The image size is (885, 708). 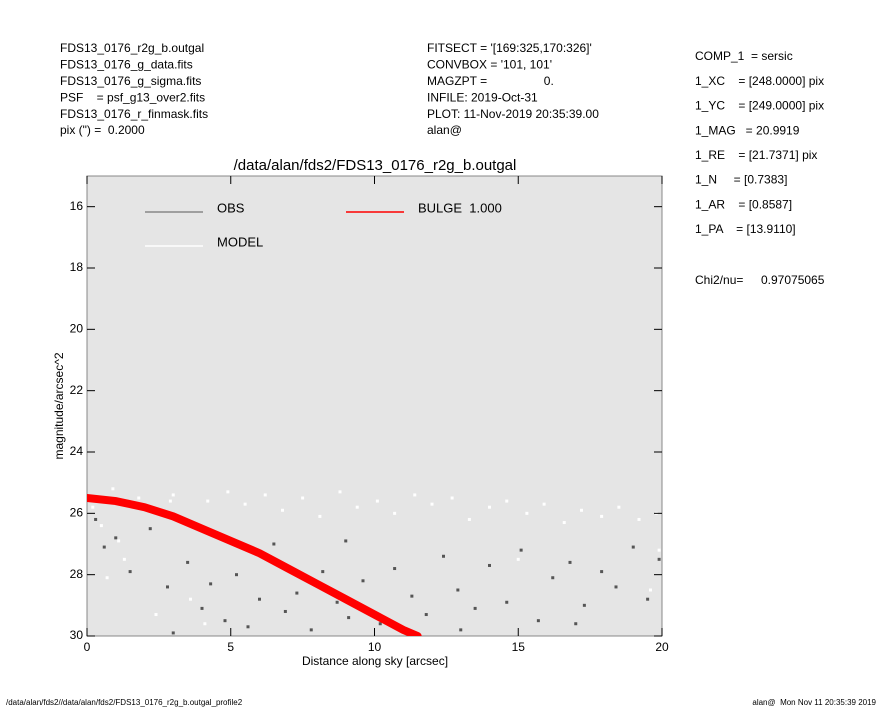 I want to click on header-line: alan@, so click(x=444, y=130).